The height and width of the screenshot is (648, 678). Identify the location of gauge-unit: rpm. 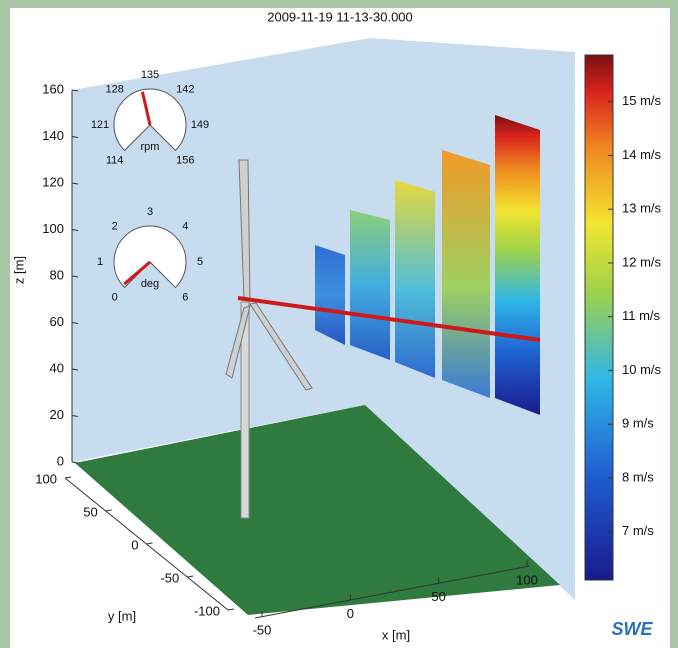
(150, 147).